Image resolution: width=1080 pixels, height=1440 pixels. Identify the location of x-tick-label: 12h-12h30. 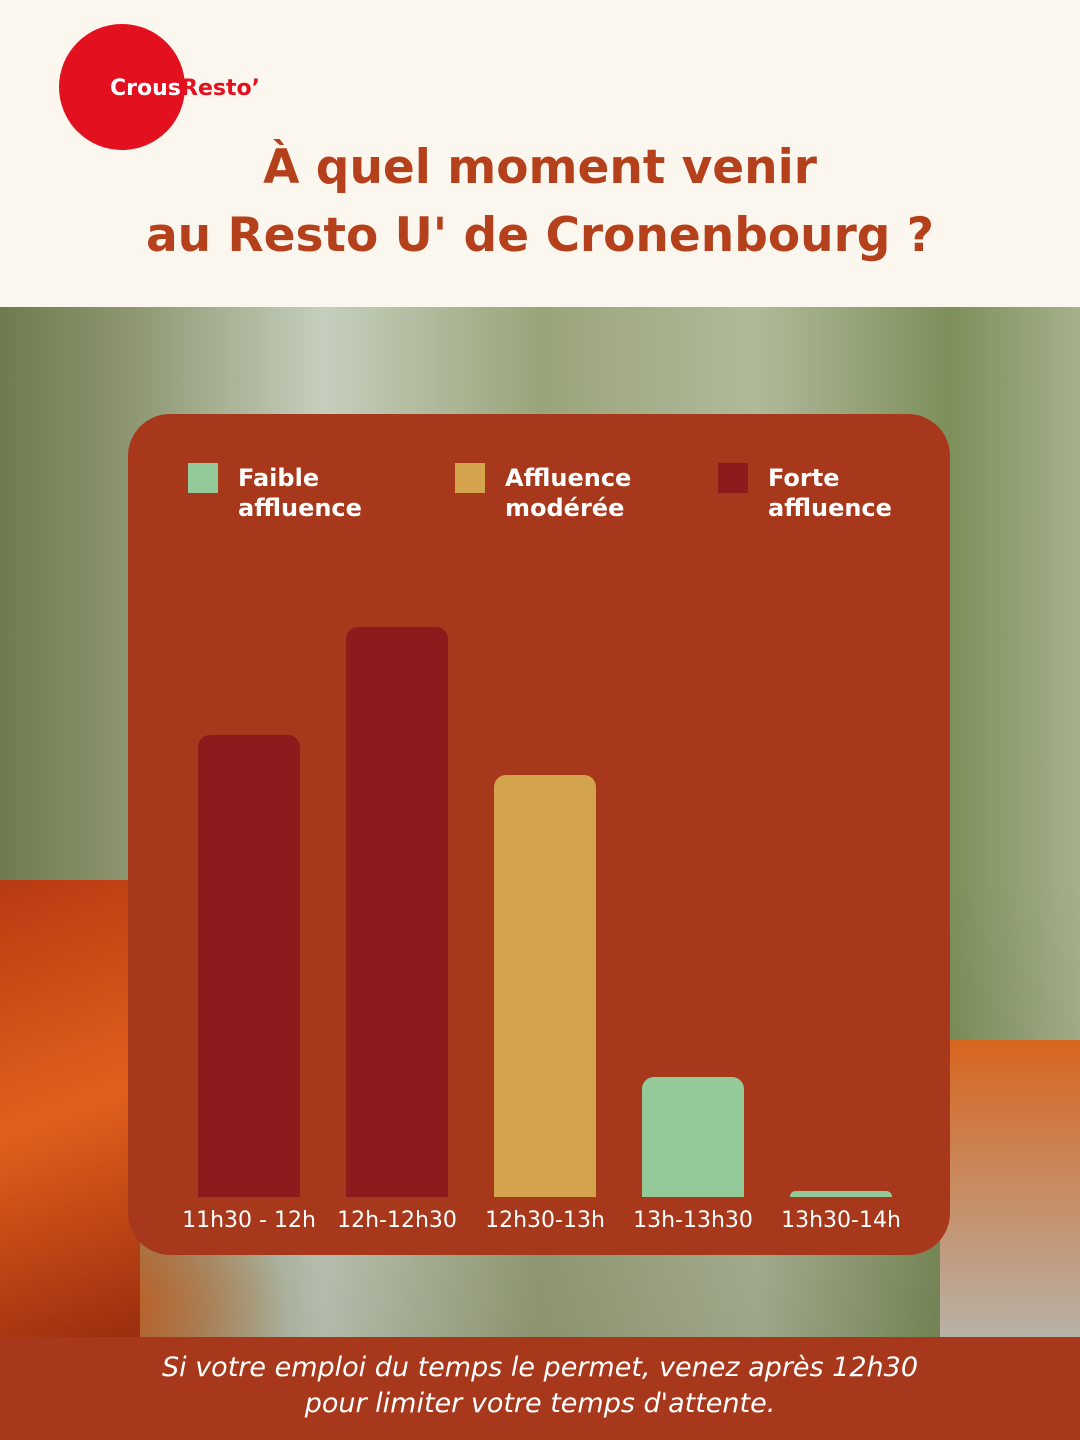
(397, 1220).